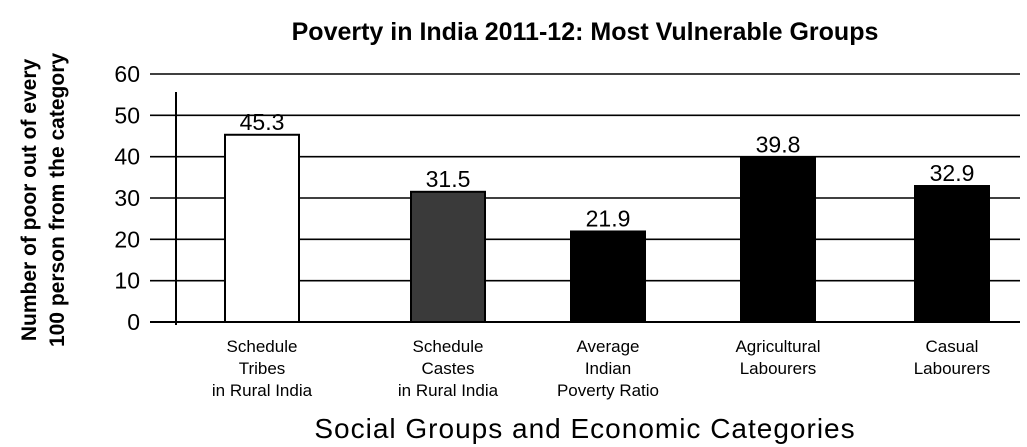  I want to click on category-label-line: Tribes, so click(262, 368).